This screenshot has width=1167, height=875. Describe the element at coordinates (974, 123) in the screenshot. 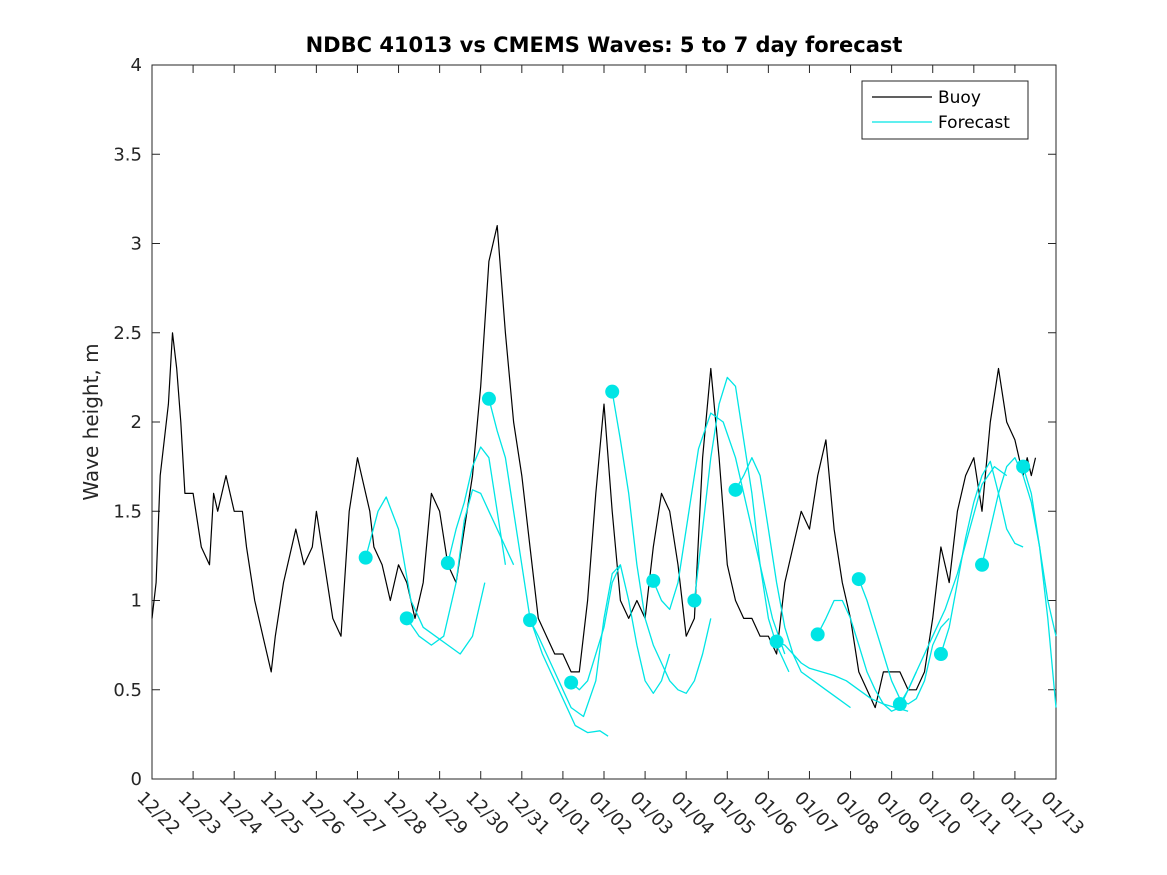

I see `legend-label-forecast: Forecast` at that location.